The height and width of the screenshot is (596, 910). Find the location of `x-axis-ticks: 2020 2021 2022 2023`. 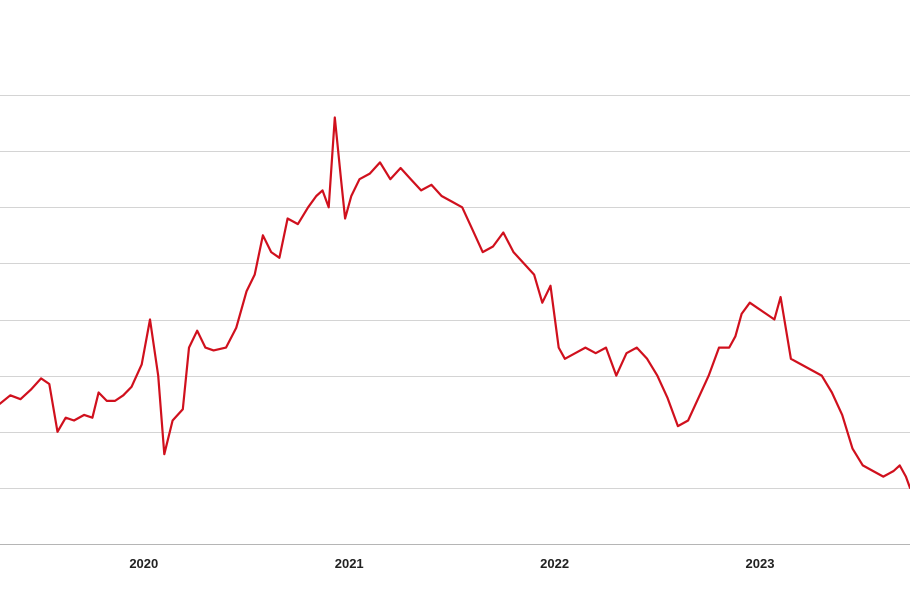

x-axis-ticks: 2020 2021 2022 2023 is located at coordinates (451, 563).